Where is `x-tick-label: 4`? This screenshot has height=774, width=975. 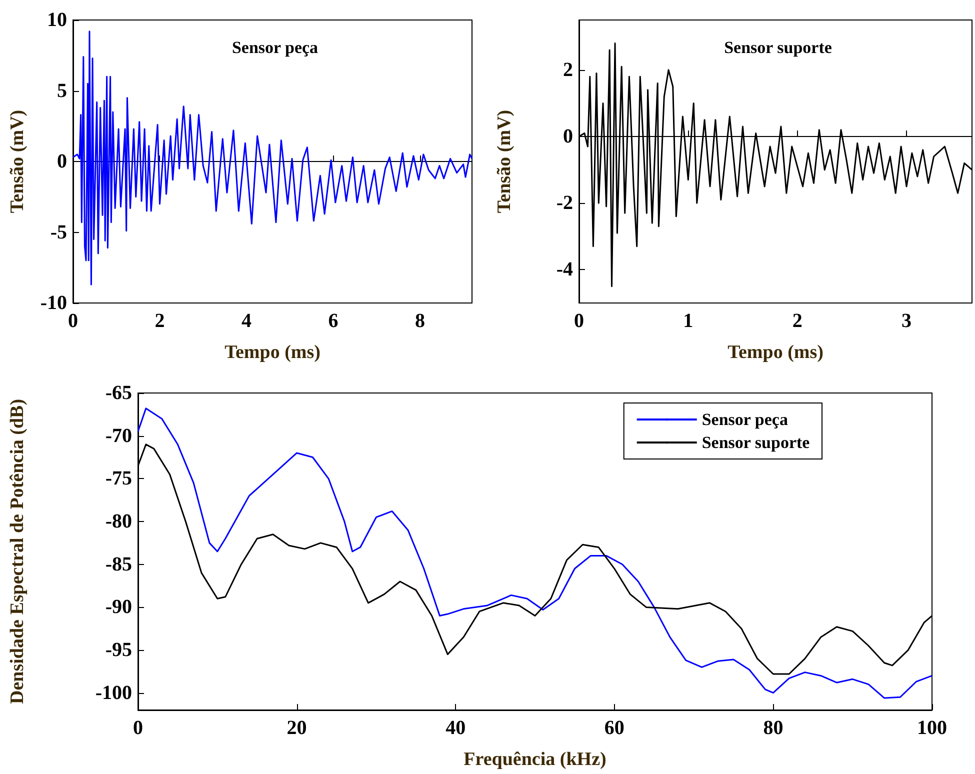
x-tick-label: 4 is located at coordinates (246, 321).